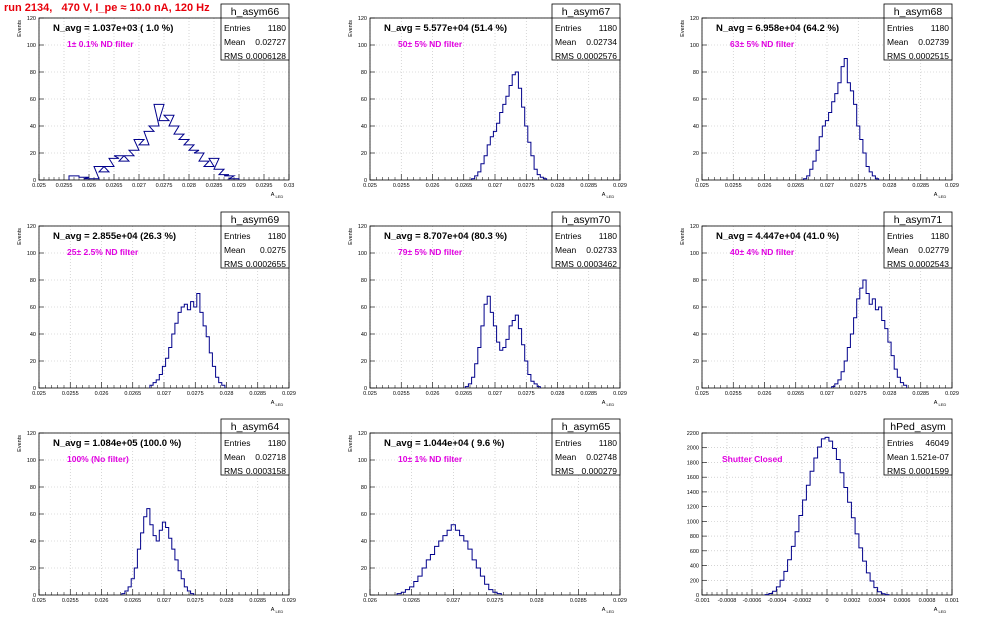 The height and width of the screenshot is (622, 996). I want to click on x-tick-label: -0.0008, so click(727, 601).